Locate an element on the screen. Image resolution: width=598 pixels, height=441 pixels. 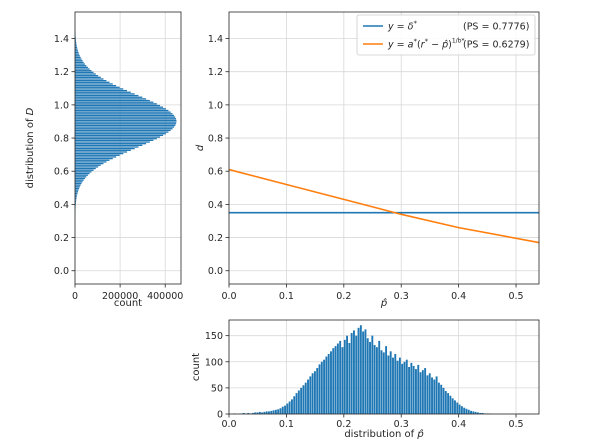
legend-label-power: y = a*(r* − p̂)1/b* is located at coordinates (425, 44).